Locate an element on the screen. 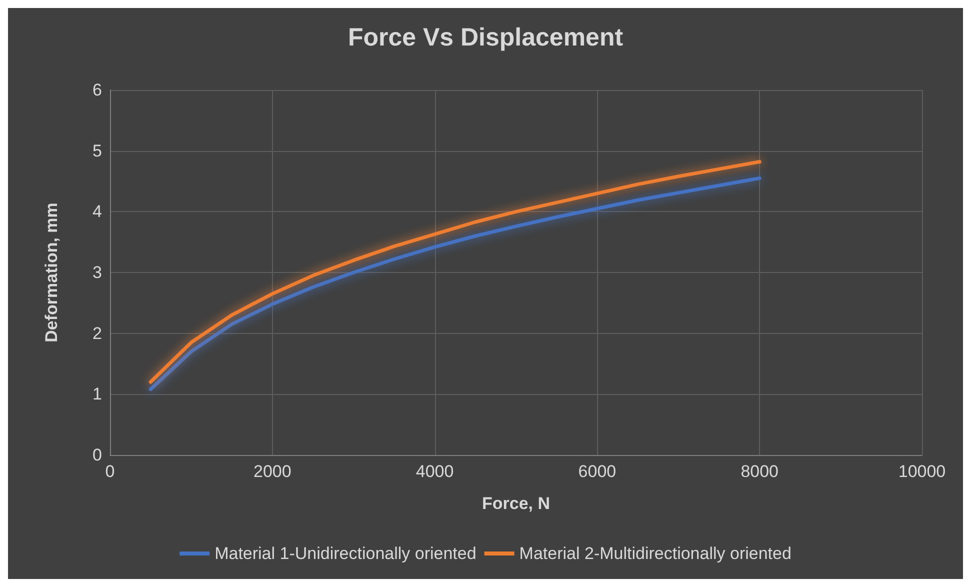 This screenshot has width=971, height=587. y-tick-label: 0 is located at coordinates (97, 455).